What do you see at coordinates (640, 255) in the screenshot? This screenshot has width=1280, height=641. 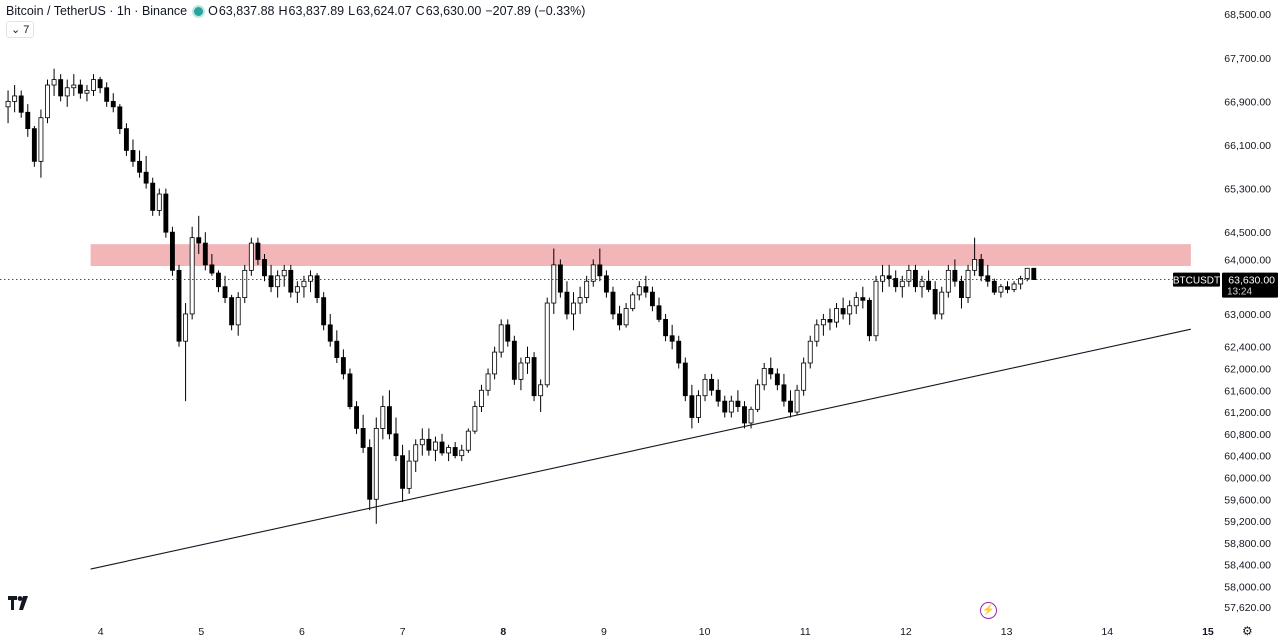 I see `resistance-zone` at bounding box center [640, 255].